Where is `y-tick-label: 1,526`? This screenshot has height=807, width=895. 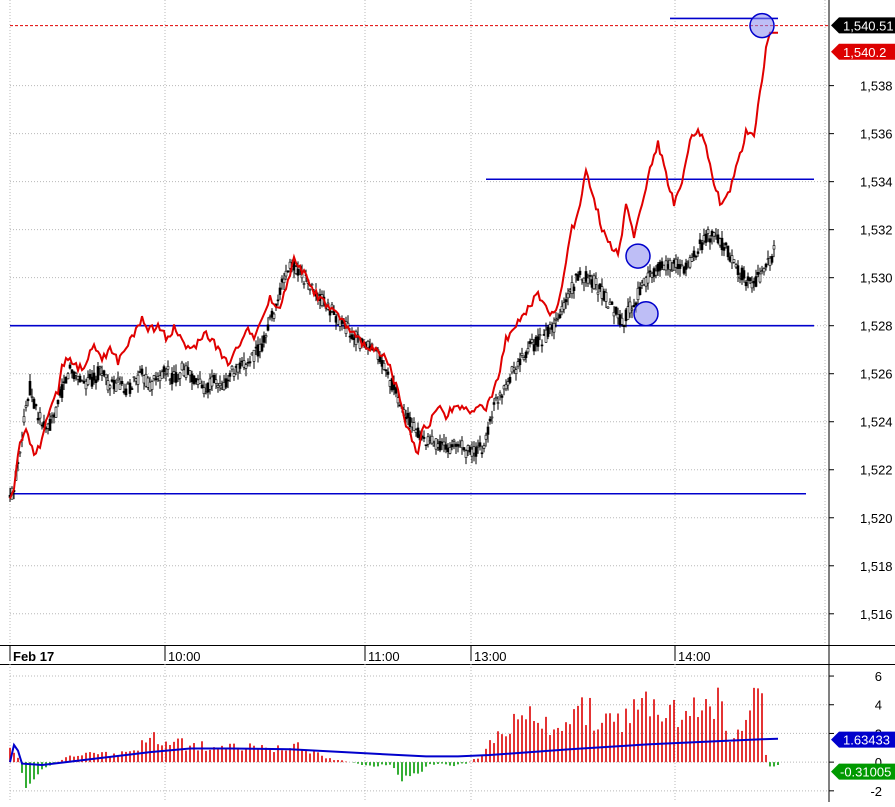 y-tick-label: 1,526 is located at coordinates (876, 374).